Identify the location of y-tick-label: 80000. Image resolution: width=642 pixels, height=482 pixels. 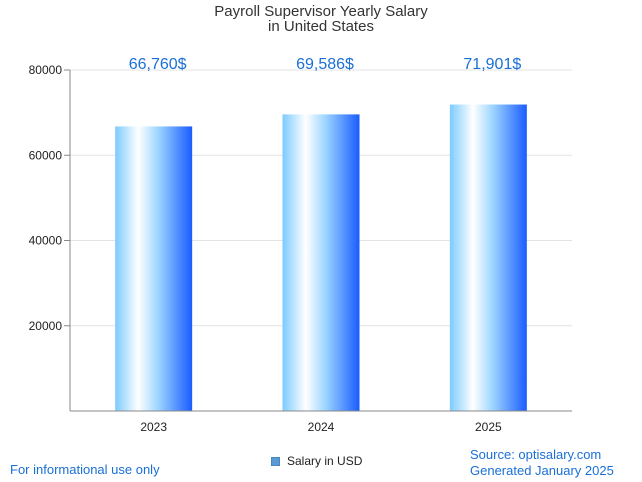
(46, 70).